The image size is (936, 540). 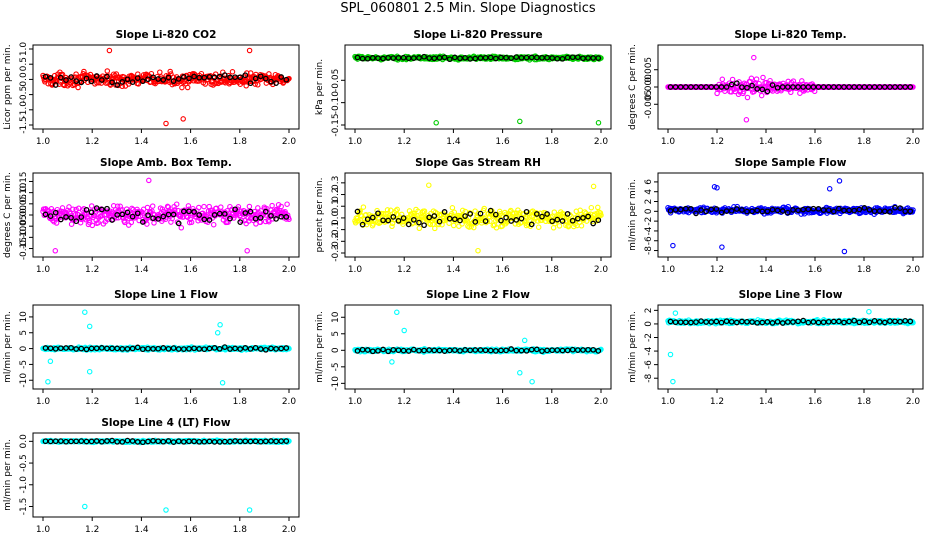 I want to click on y-tick-label: -0.05, so click(x=24, y=226).